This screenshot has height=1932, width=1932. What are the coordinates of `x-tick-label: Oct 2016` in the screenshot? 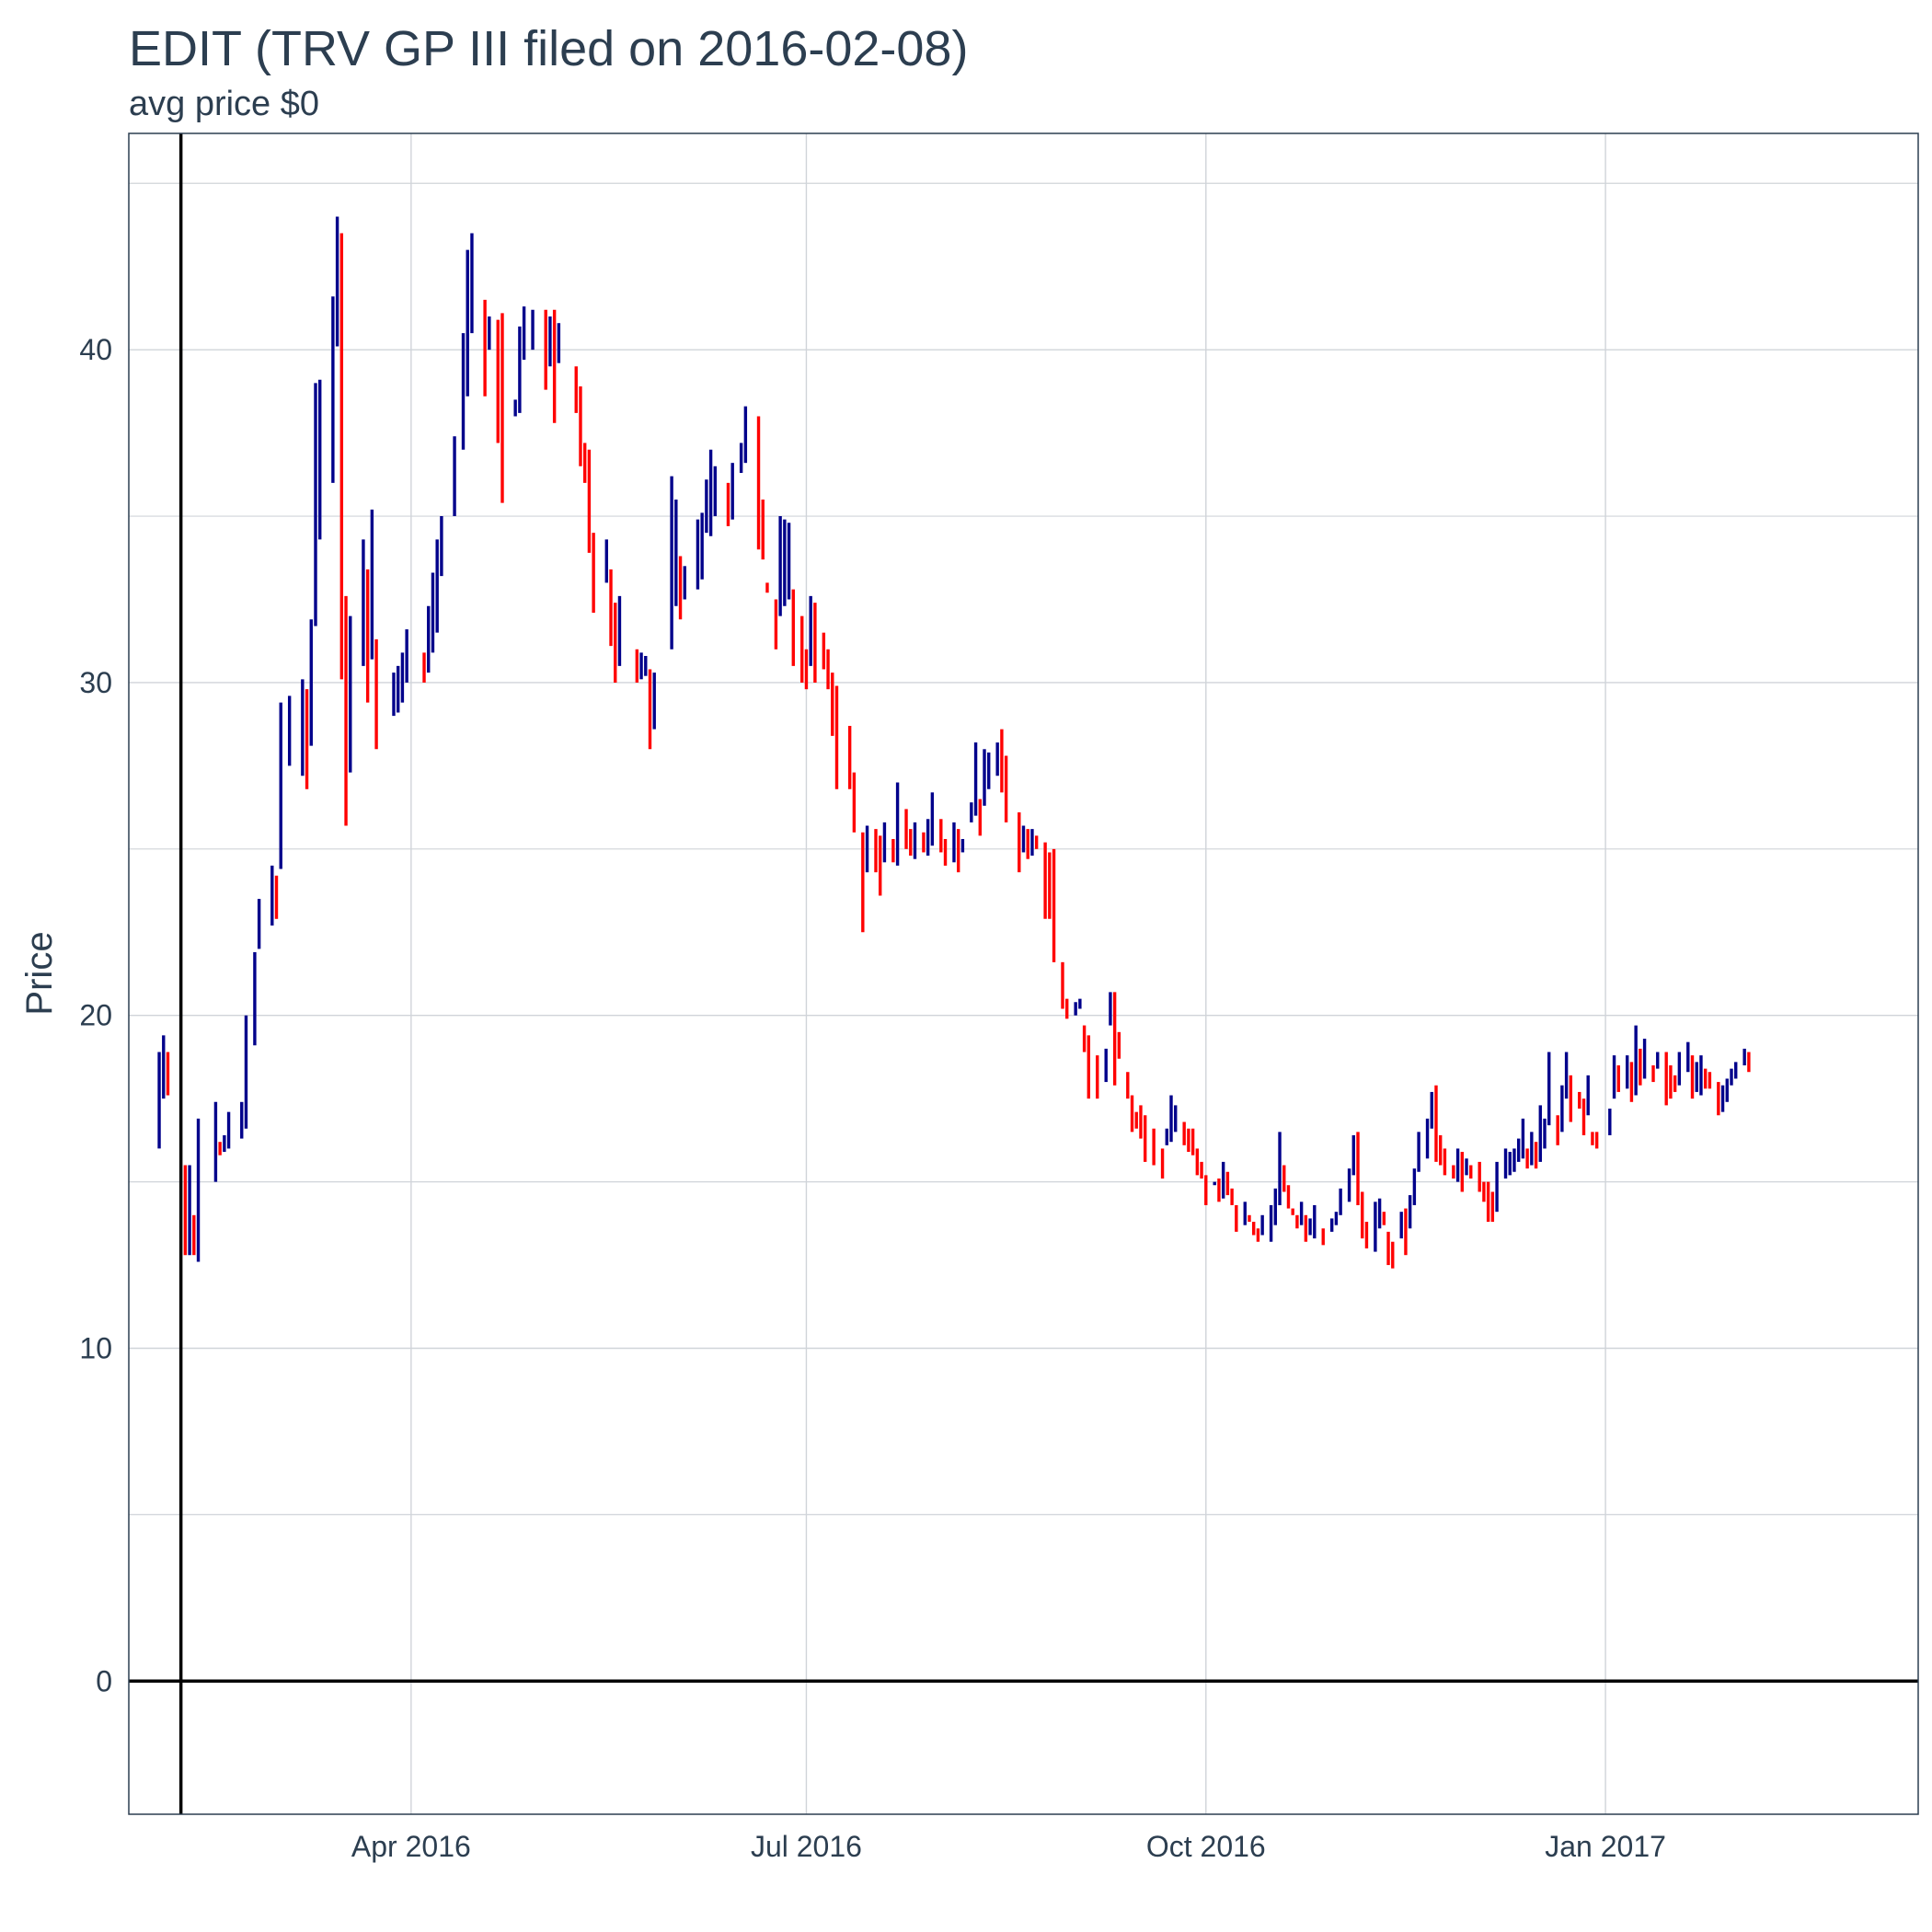 It's located at (1206, 1846).